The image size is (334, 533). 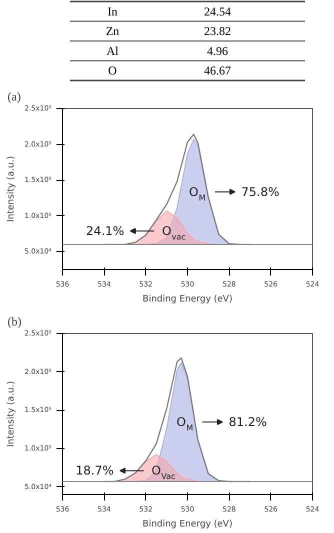 What do you see at coordinates (217, 31) in the screenshot?
I see `data-label: 23.82` at bounding box center [217, 31].